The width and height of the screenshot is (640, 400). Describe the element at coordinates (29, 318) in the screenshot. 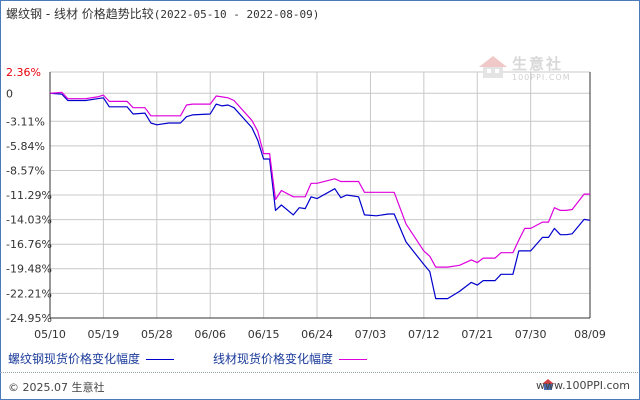

I see `y-tick-label: -24.95%` at that location.